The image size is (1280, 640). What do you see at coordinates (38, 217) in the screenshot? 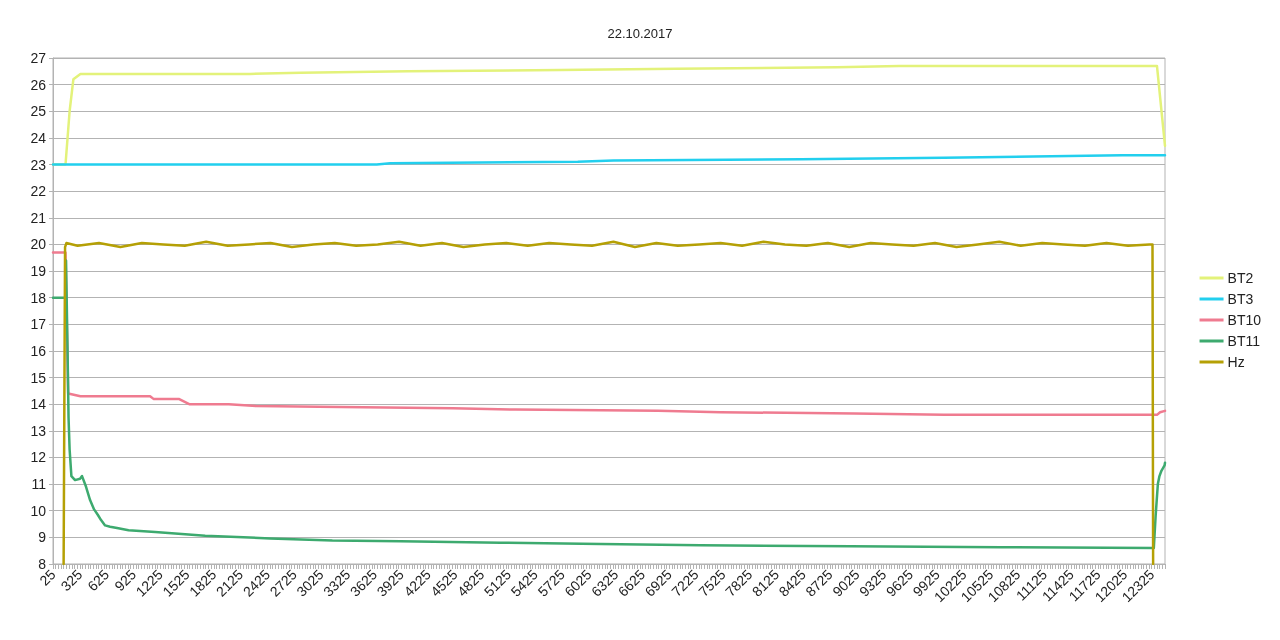
I see `y-tick-label: 21` at bounding box center [38, 217].